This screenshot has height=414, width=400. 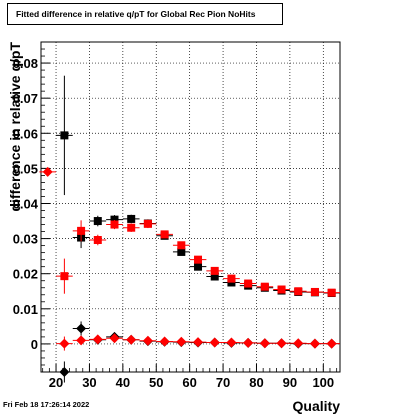 I want to click on y-tick-label: 0, so click(x=34, y=344).